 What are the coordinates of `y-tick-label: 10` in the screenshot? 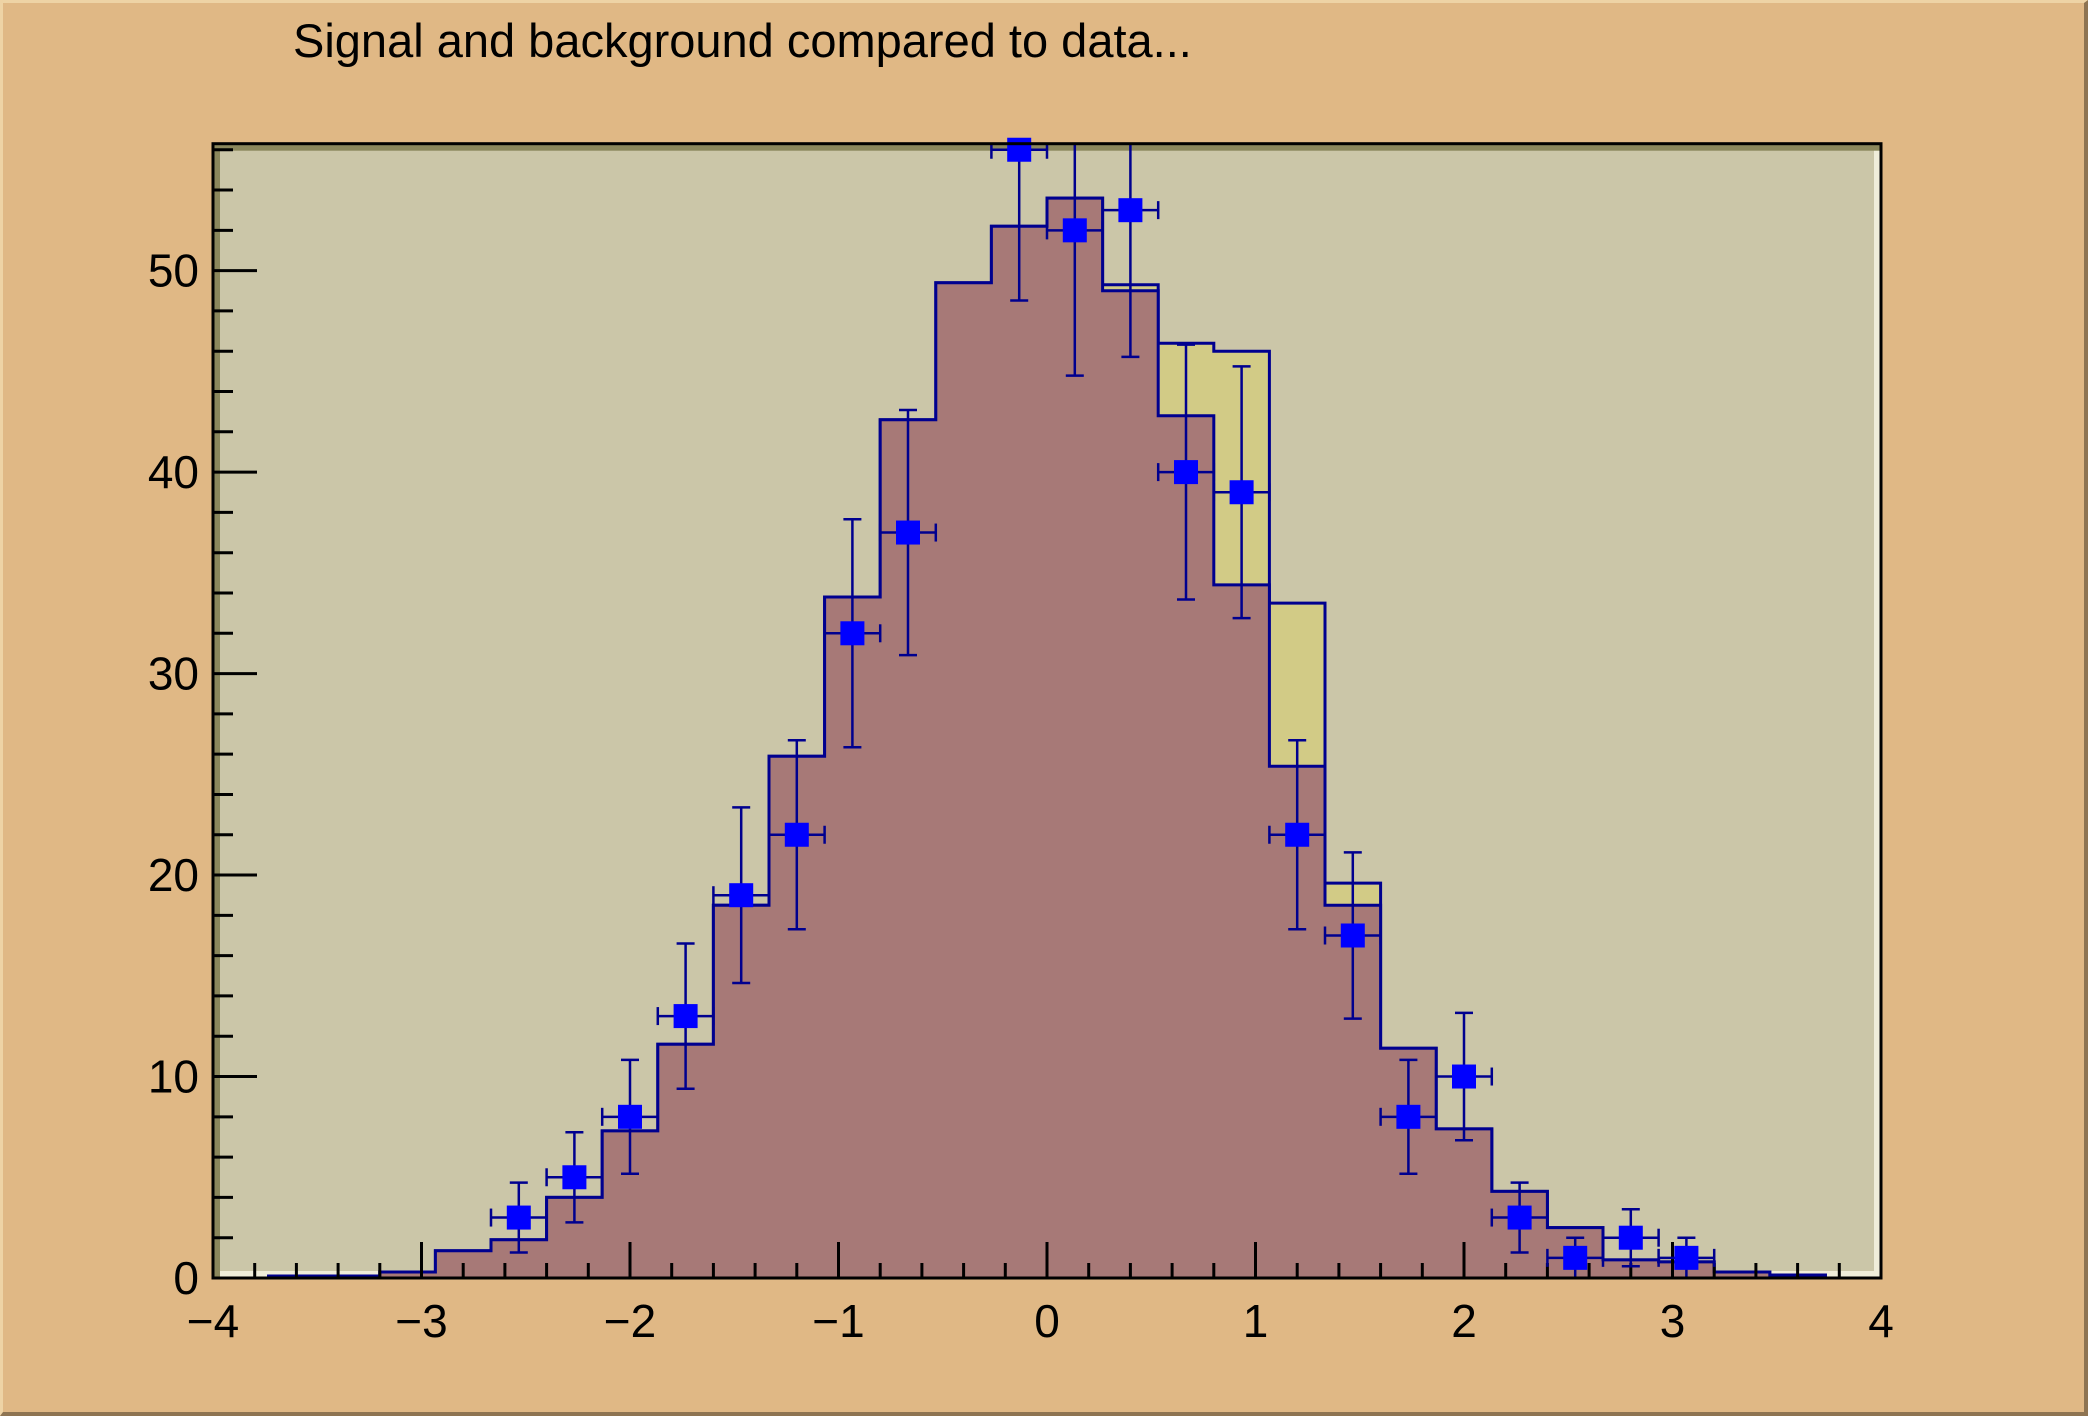 It's located at (173, 1077).